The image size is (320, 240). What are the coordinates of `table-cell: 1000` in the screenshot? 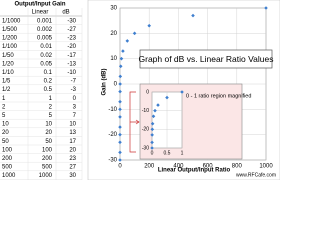 It's located at (46, 176).